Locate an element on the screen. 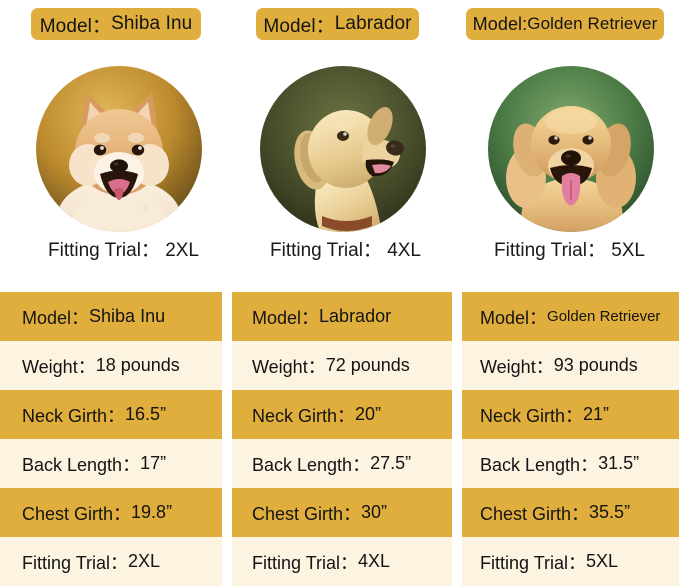 This screenshot has width=679, height=586. row-value: 21” is located at coordinates (596, 414).